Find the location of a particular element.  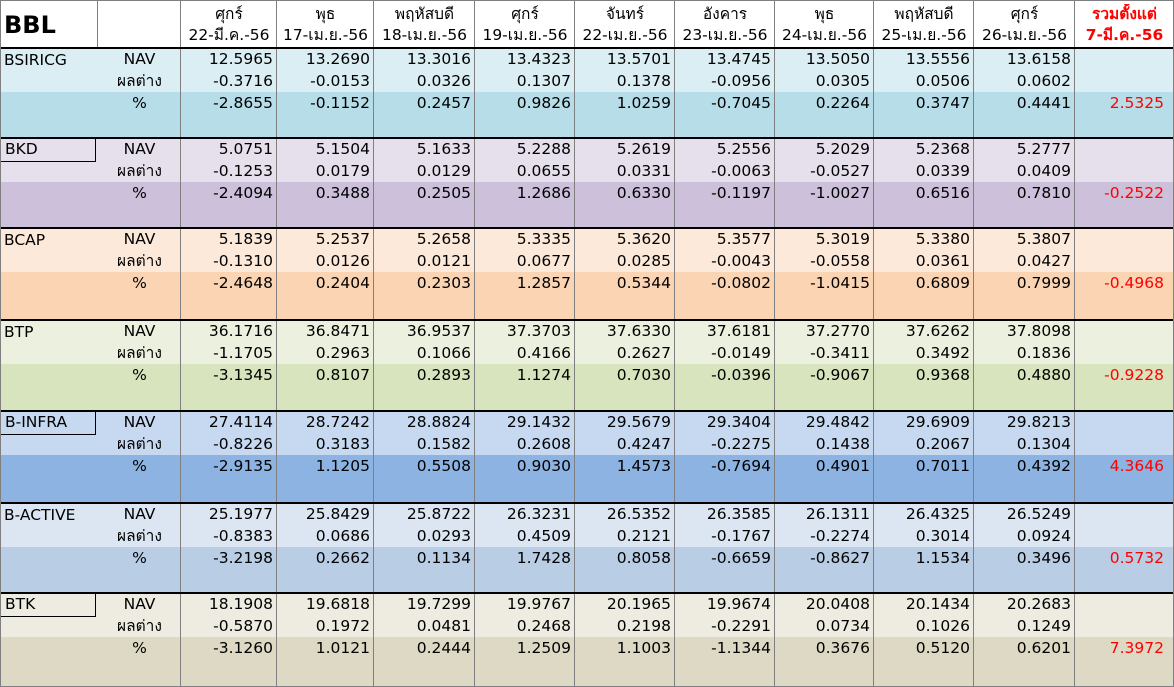

pct-value: 1.1003 is located at coordinates (643, 648).